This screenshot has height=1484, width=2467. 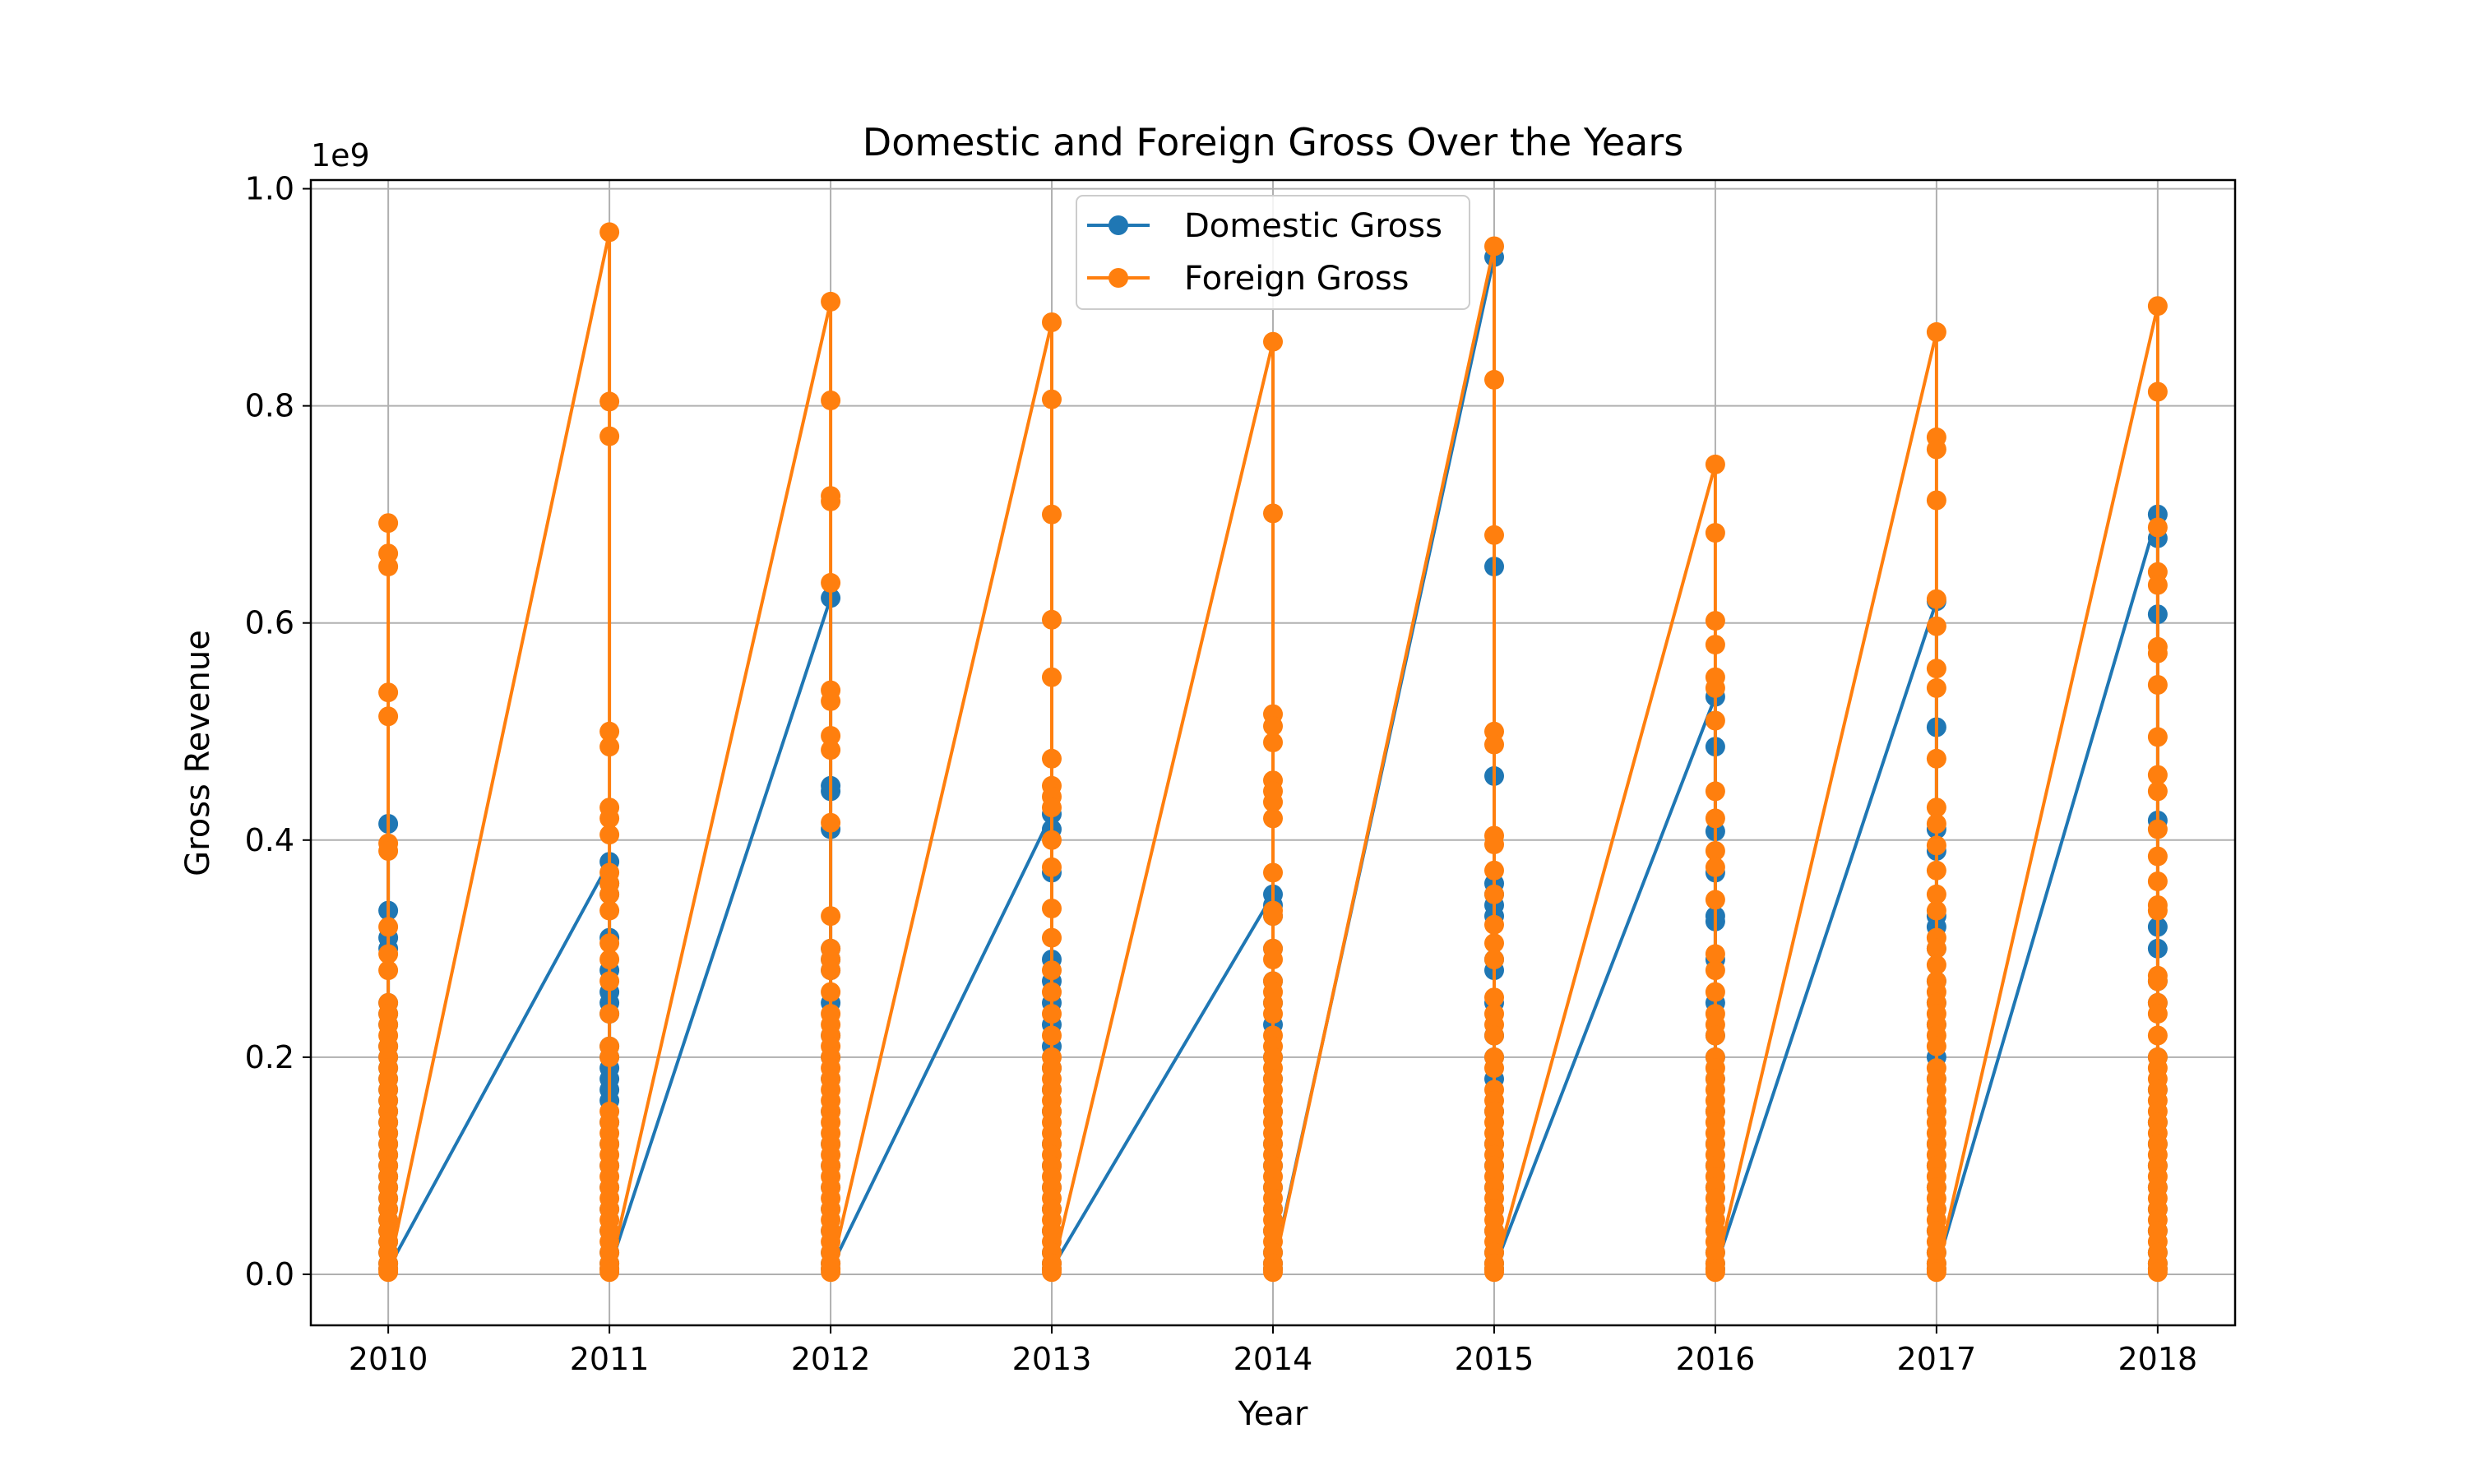 I want to click on x-tick-label: 2012, so click(x=831, y=1359).